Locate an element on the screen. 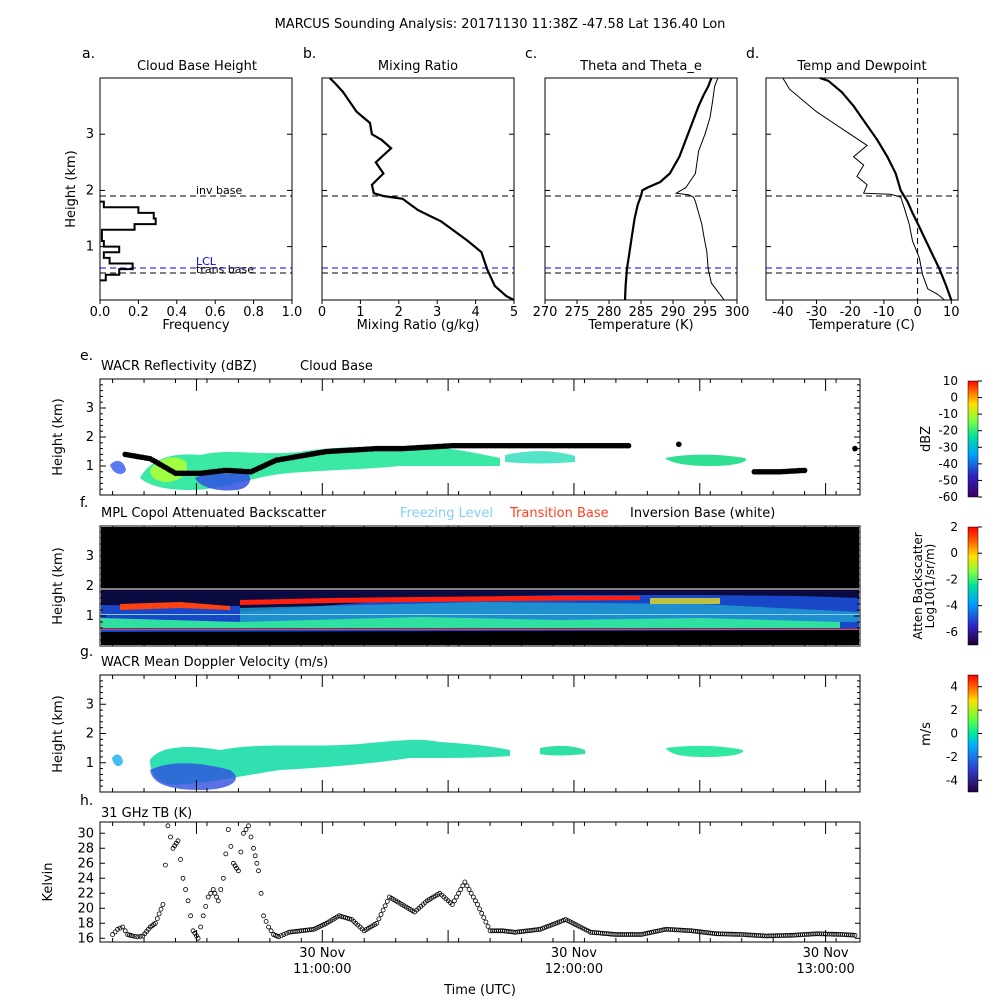 The width and height of the screenshot is (1000, 1000). panel-d-xtick-label: 0 is located at coordinates (917, 312).